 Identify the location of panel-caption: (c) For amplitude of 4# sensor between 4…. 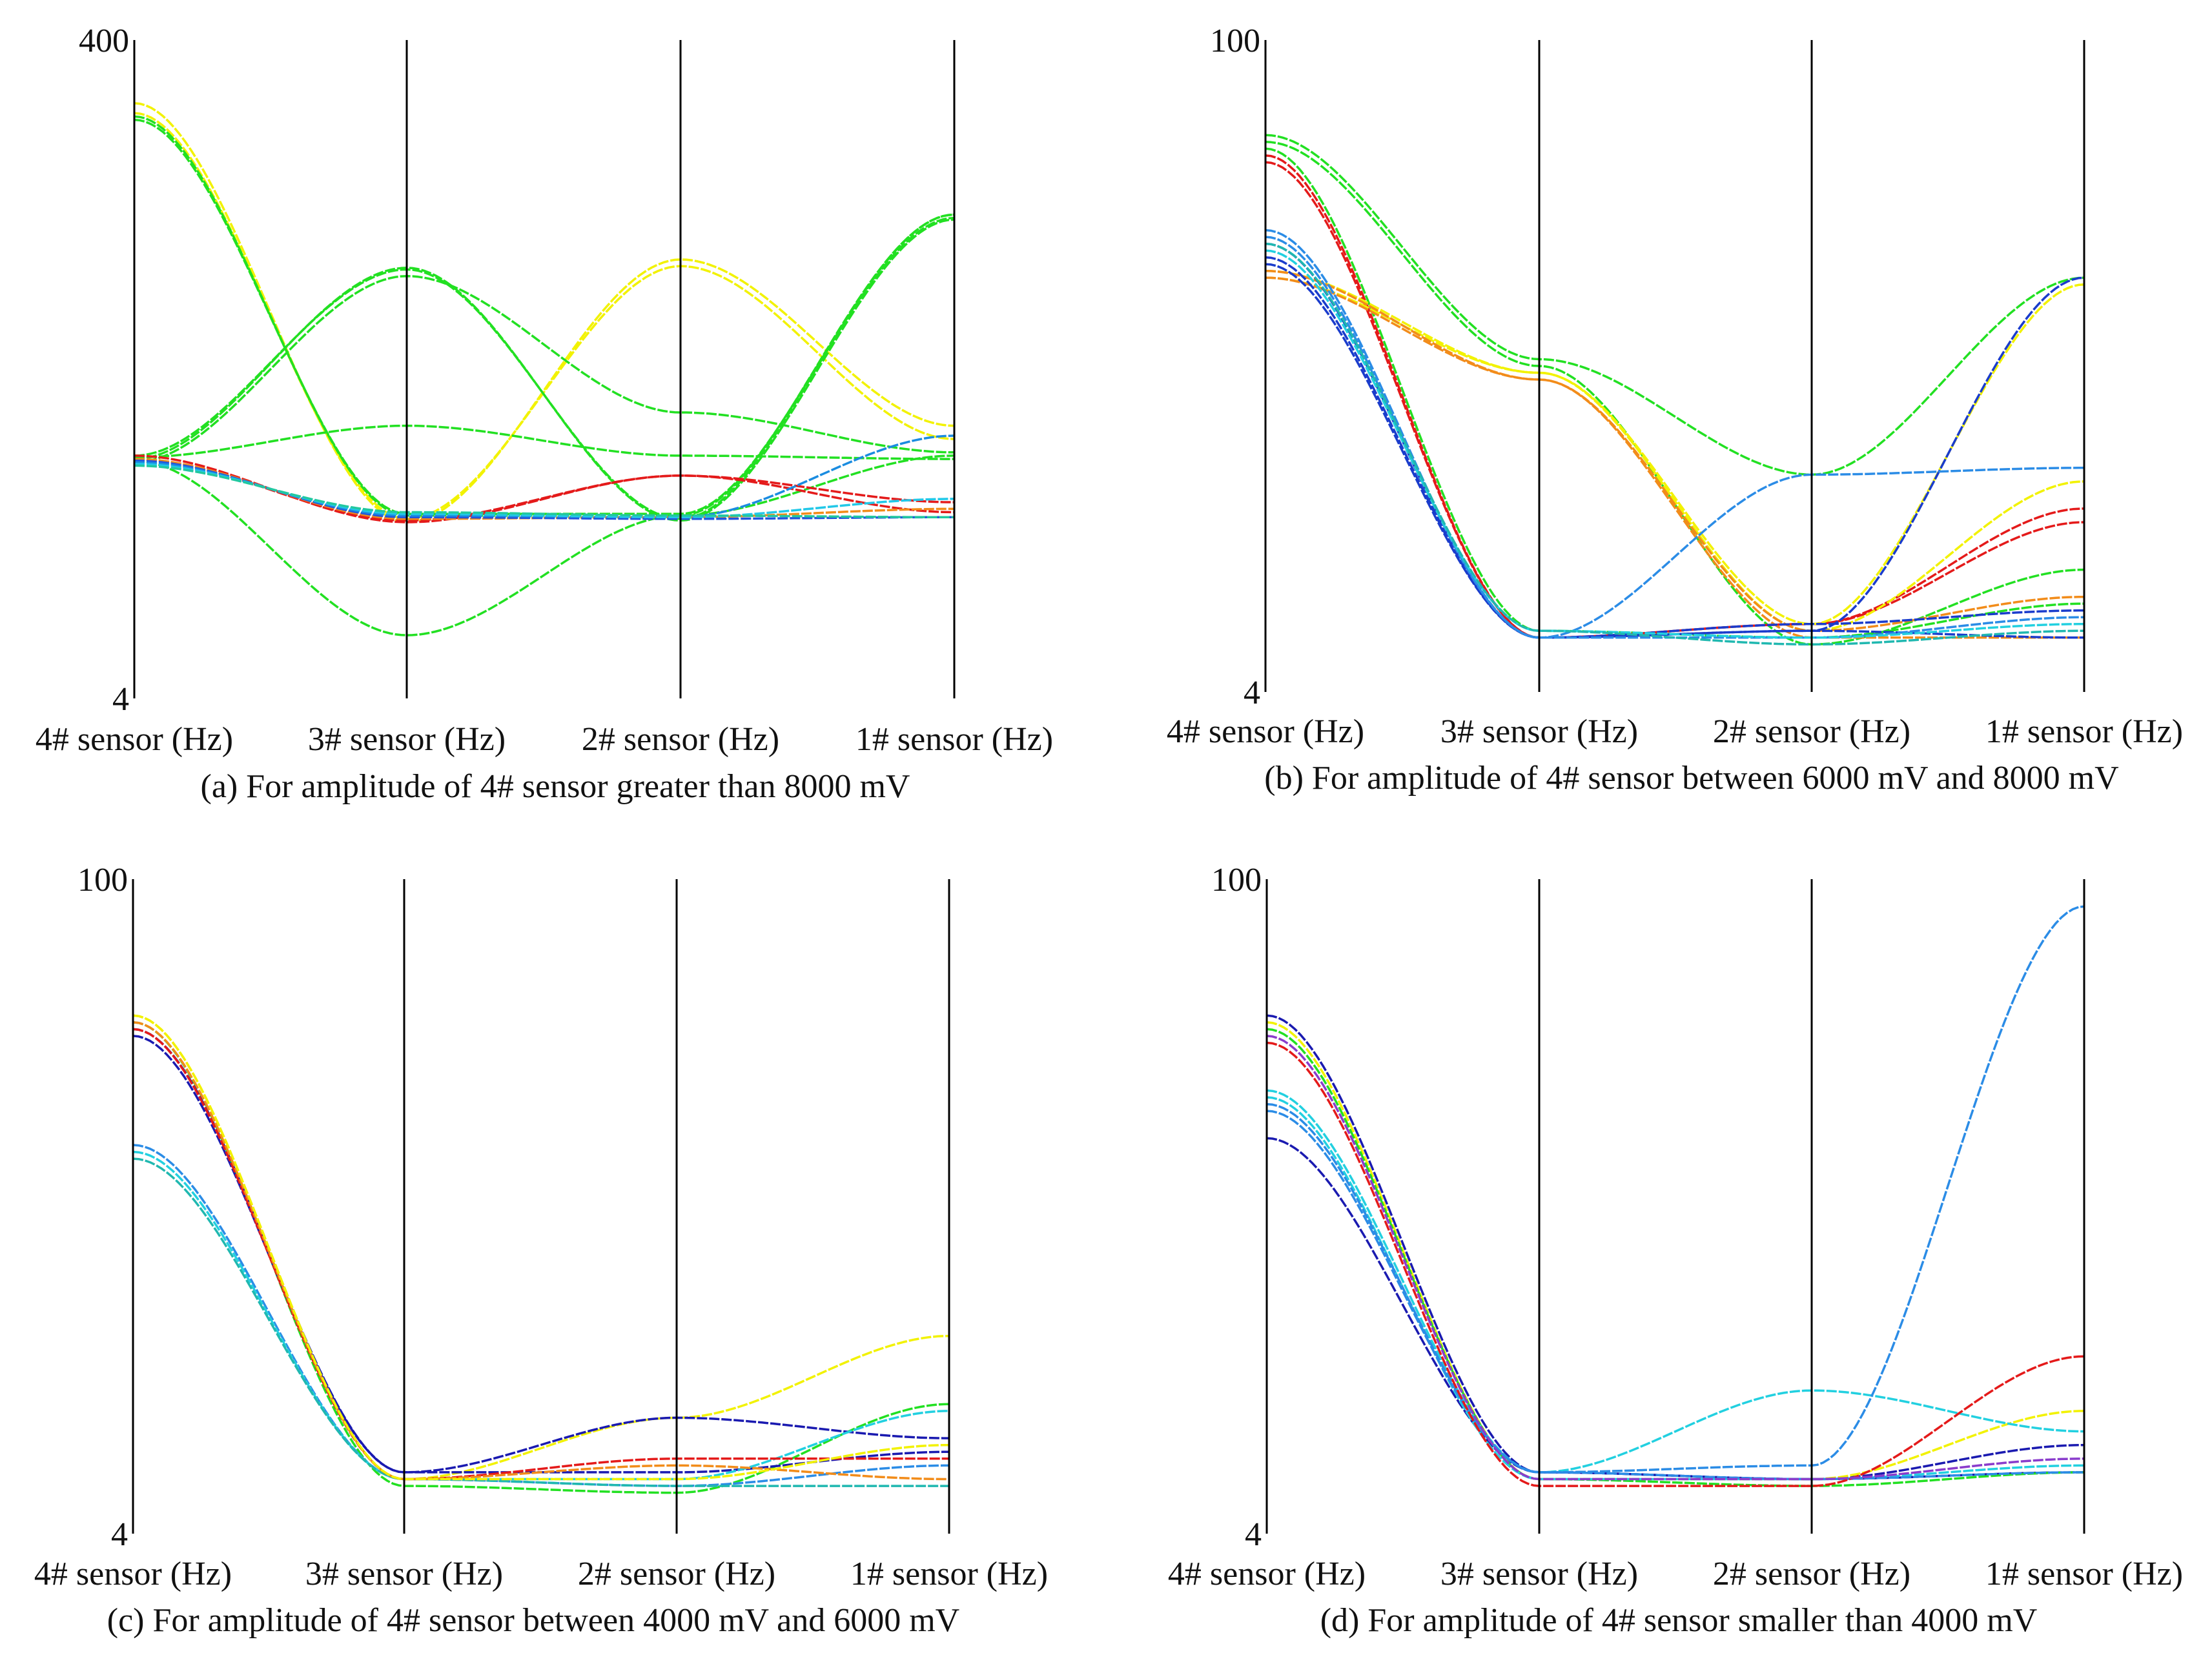
(533, 1620).